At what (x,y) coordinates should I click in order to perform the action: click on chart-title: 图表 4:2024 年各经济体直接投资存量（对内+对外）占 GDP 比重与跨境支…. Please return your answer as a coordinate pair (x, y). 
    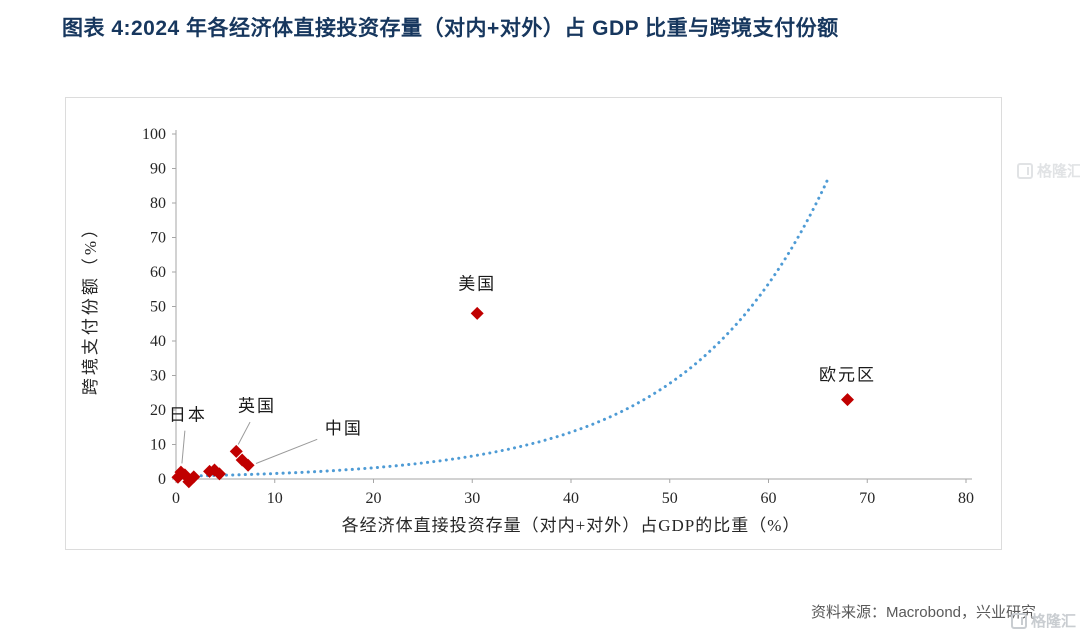
    Looking at the image, I should click on (450, 28).